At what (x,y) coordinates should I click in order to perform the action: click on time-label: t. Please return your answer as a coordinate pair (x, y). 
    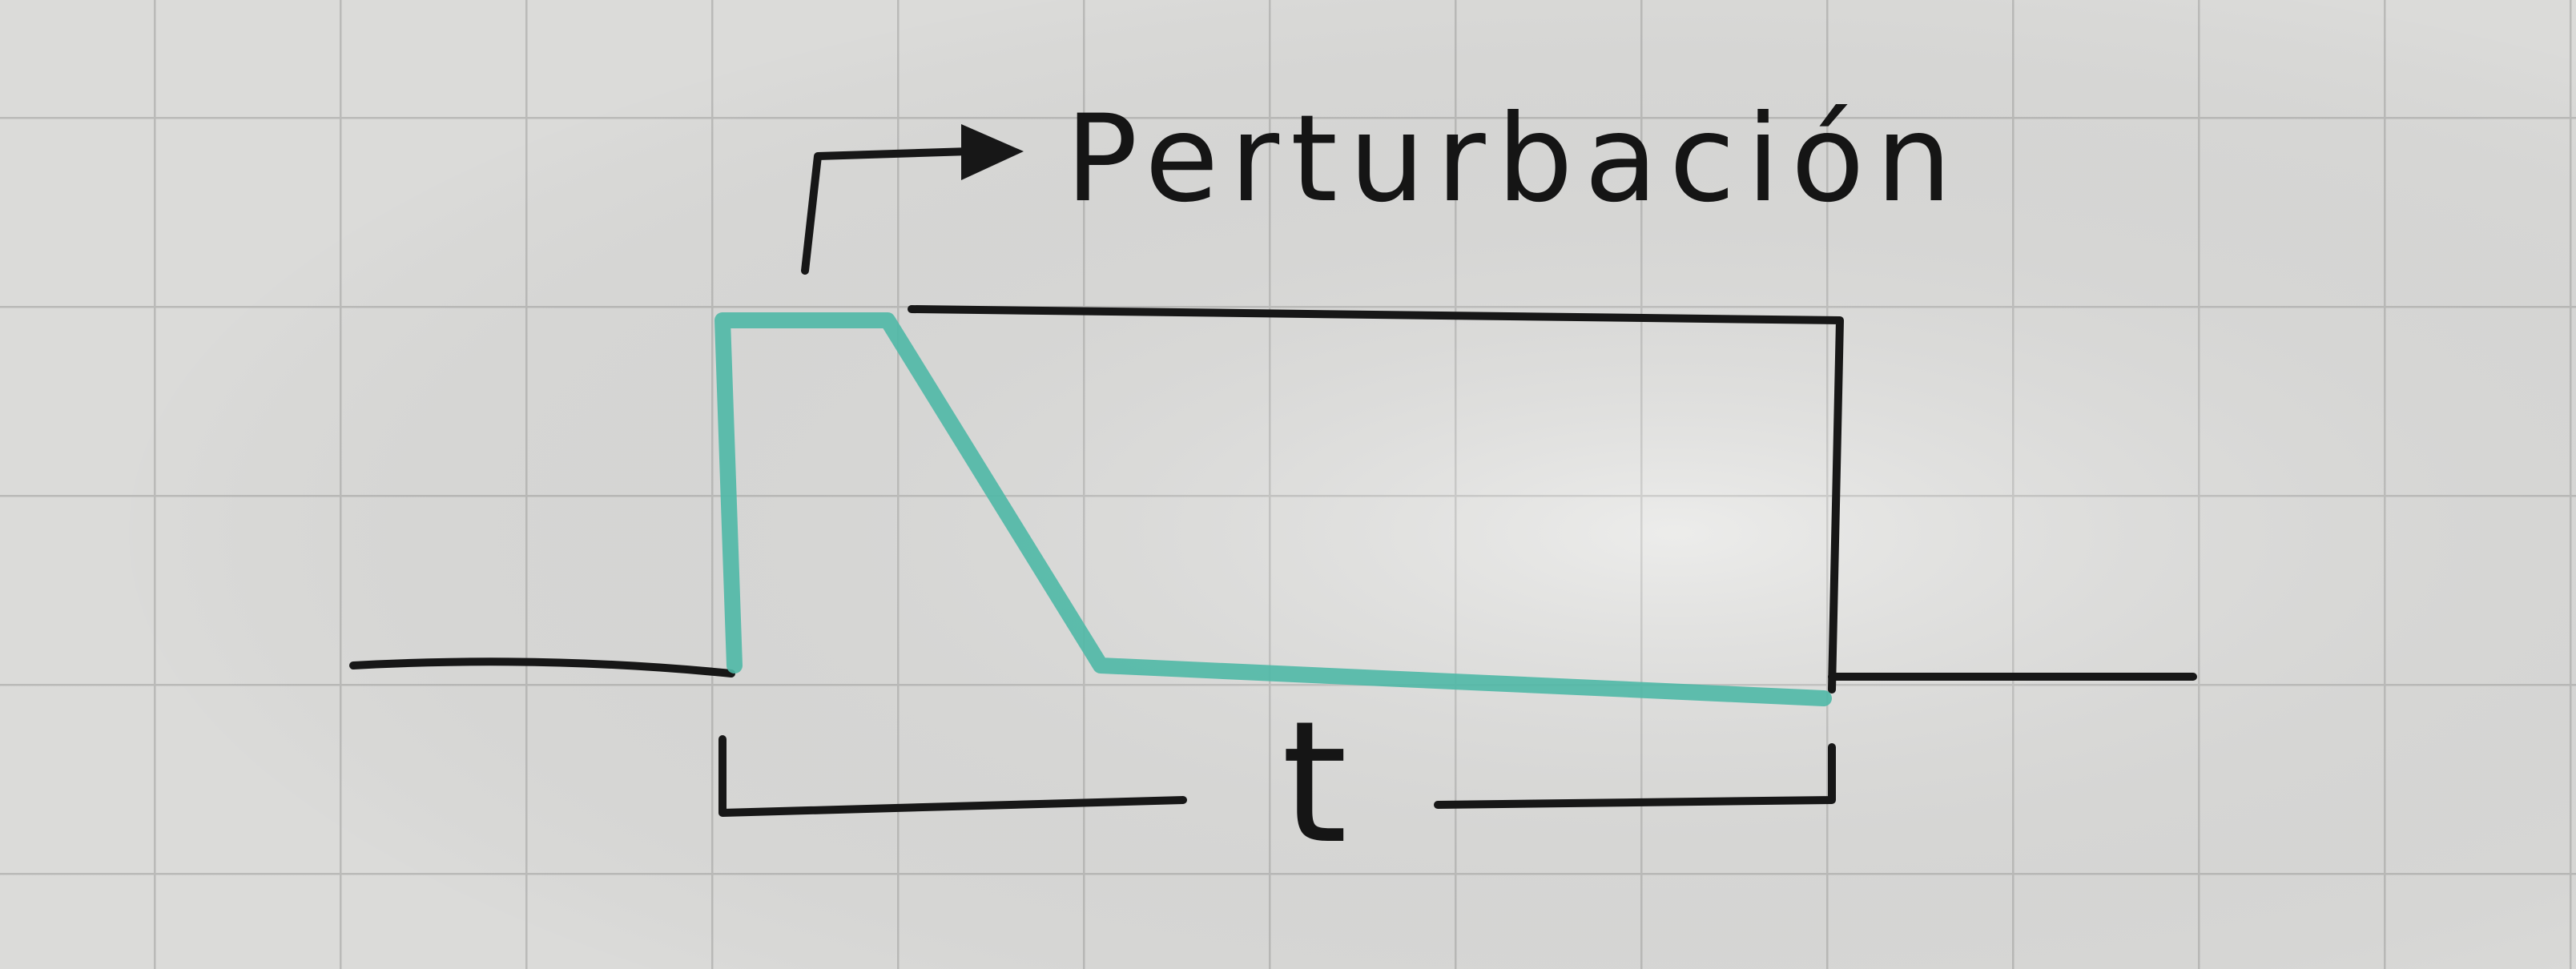
    Looking at the image, I should click on (1314, 783).